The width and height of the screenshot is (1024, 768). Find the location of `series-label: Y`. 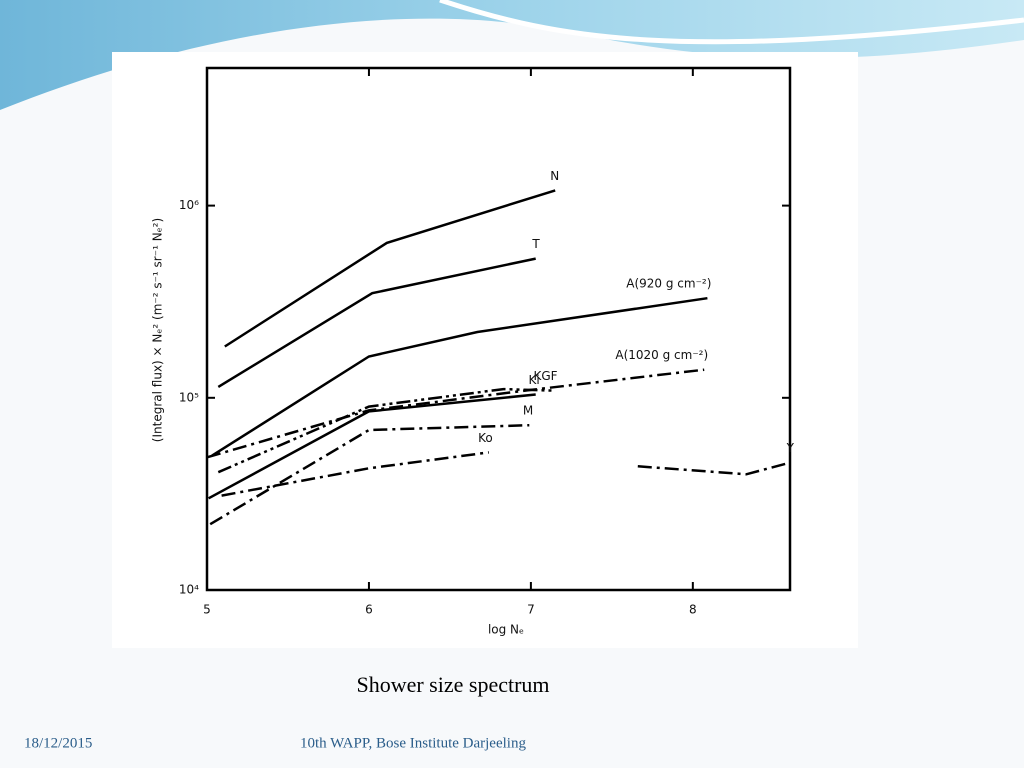

series-label: Y is located at coordinates (790, 448).